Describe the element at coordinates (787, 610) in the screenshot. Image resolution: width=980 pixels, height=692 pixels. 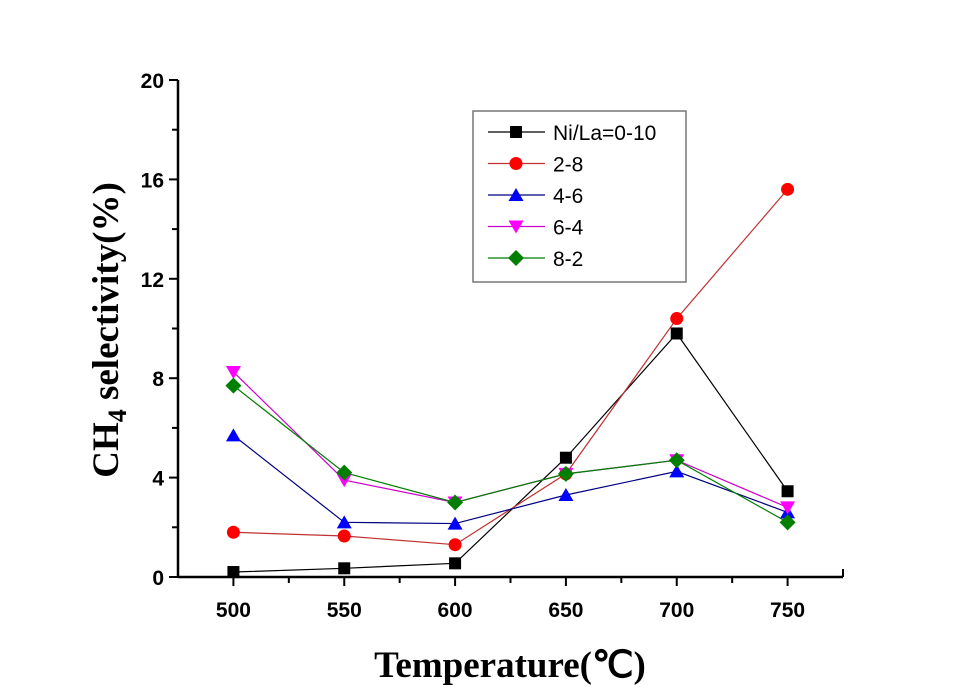
I see `x-tick-label: 750` at that location.